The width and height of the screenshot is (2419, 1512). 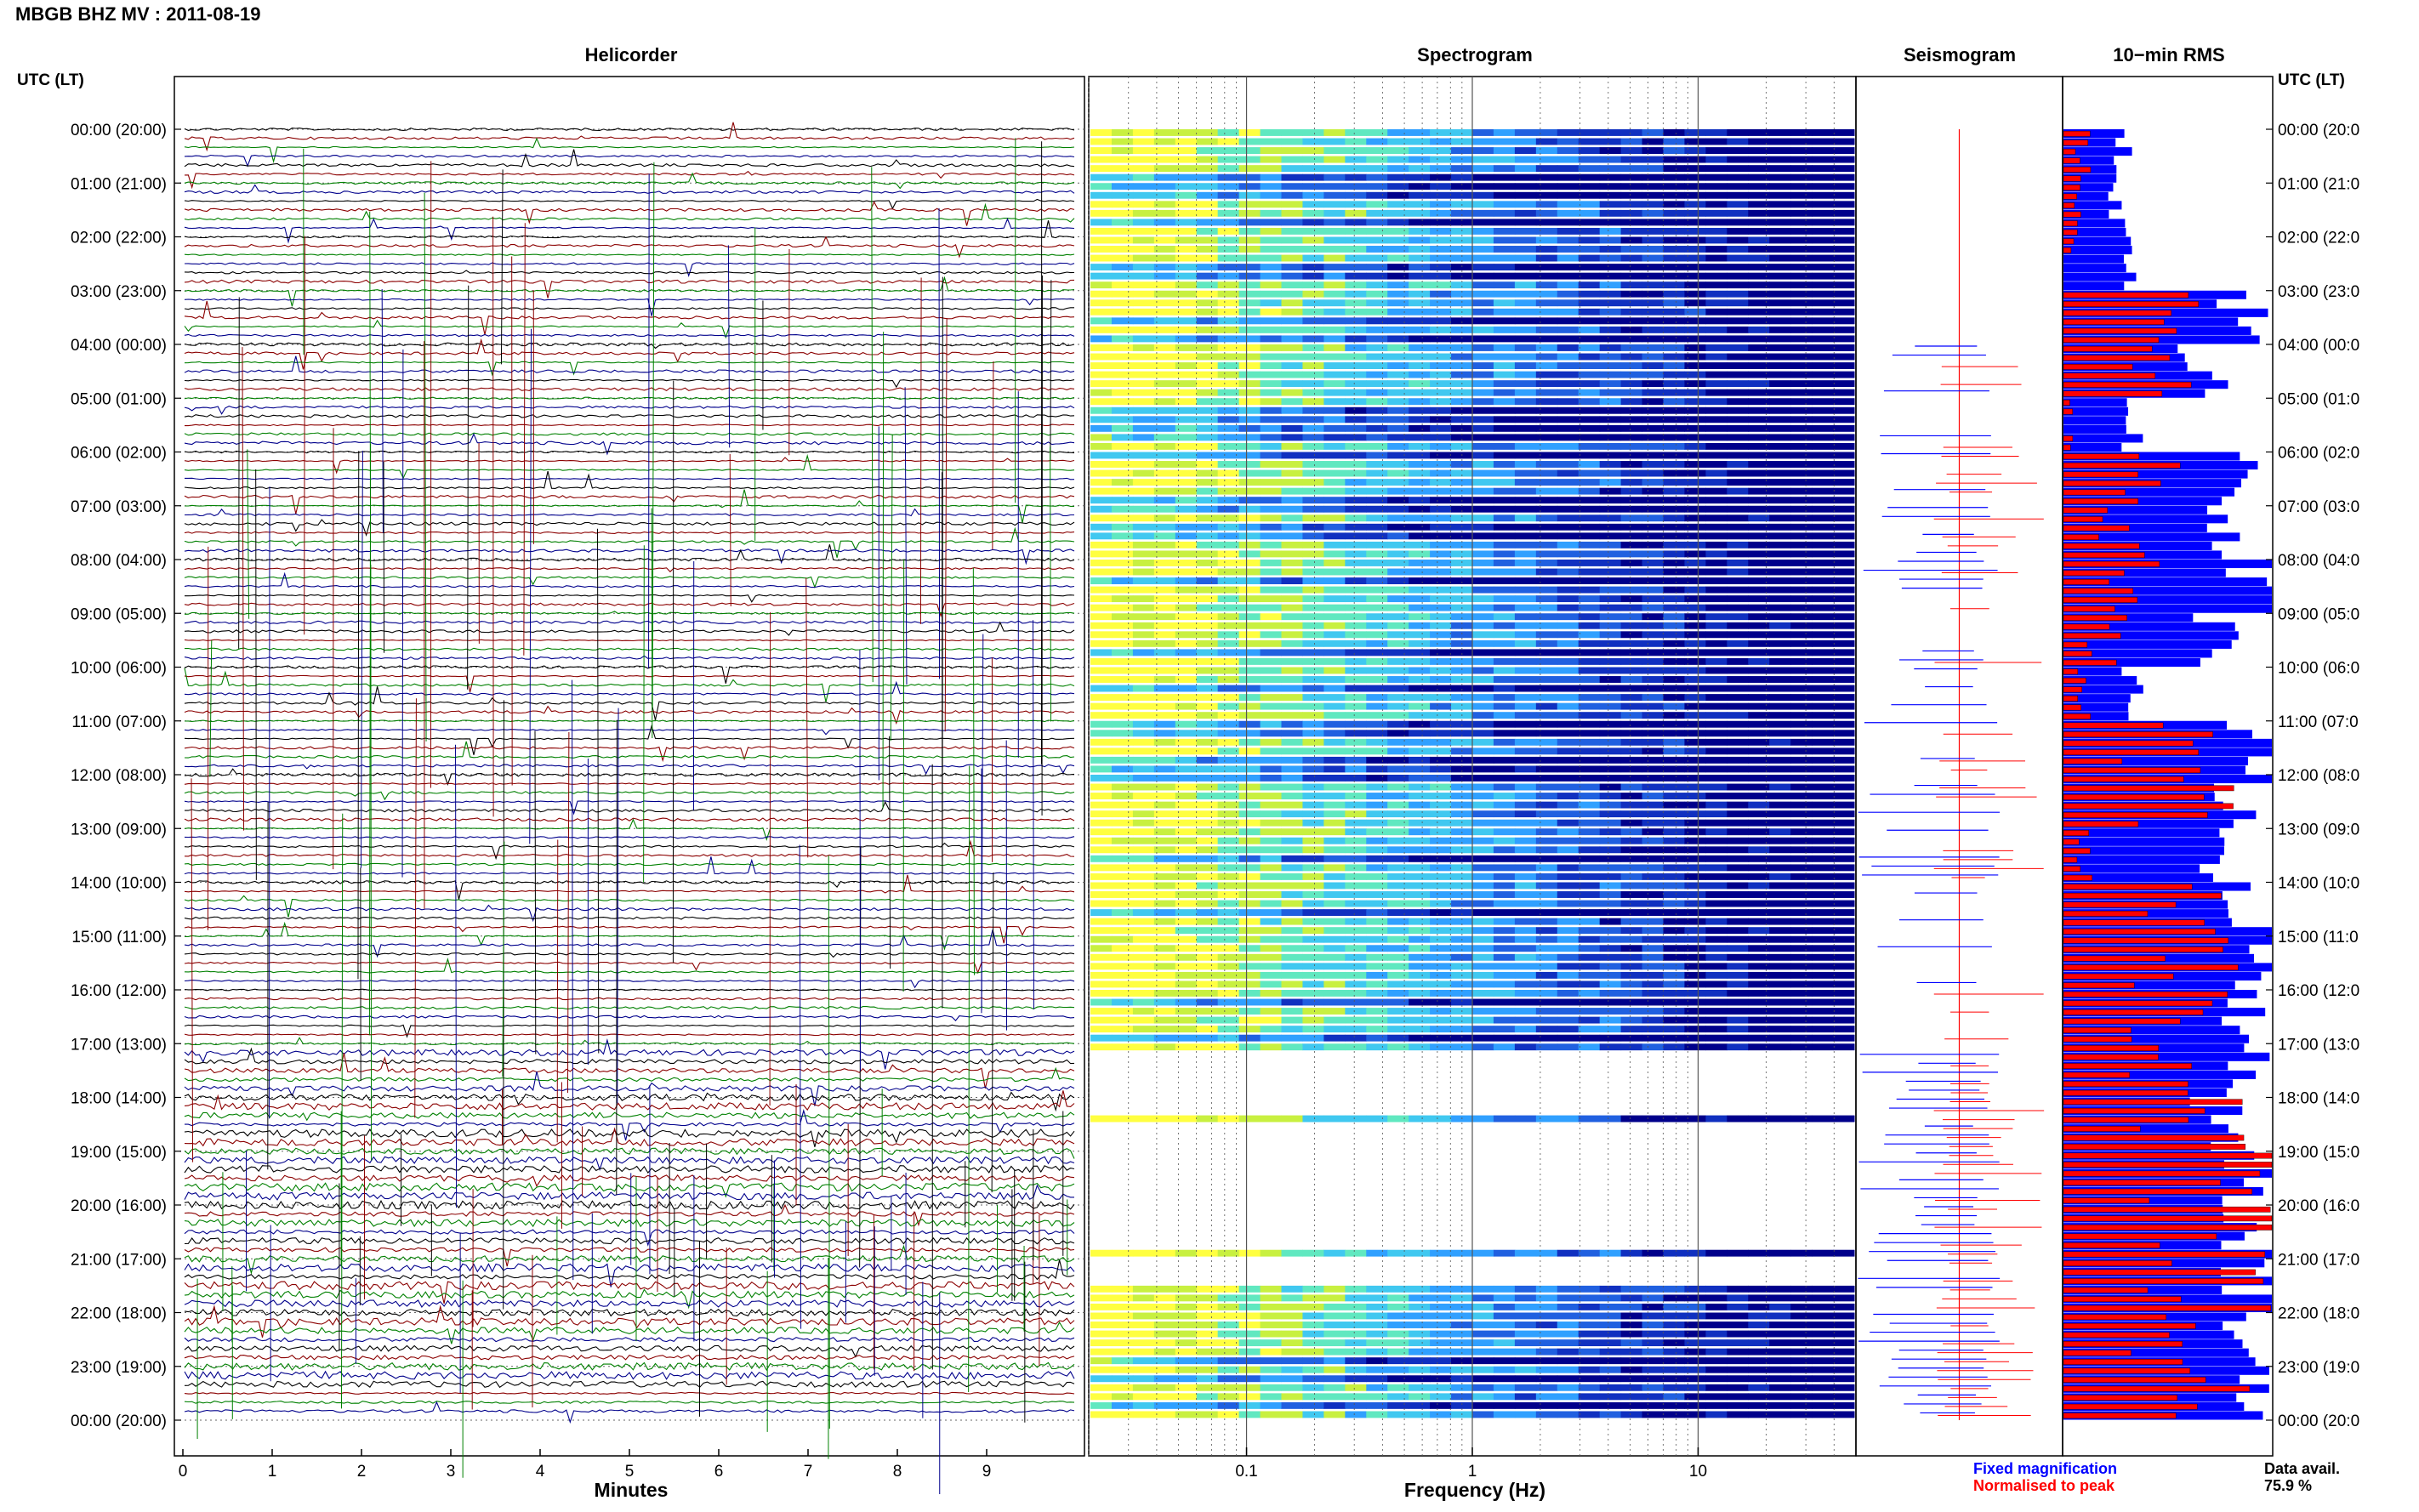 I want to click on rms-blue-bar, so click(x=2167, y=590).